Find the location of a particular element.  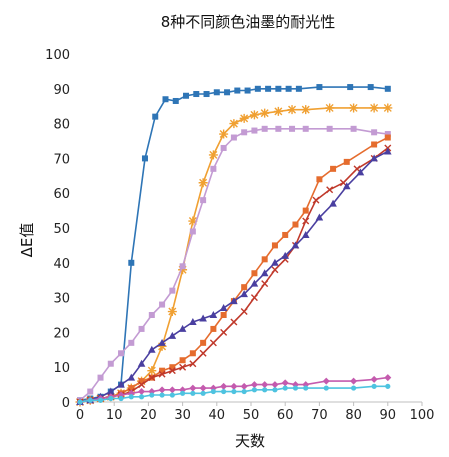

y-tick-label: 20 is located at coordinates (61, 333).